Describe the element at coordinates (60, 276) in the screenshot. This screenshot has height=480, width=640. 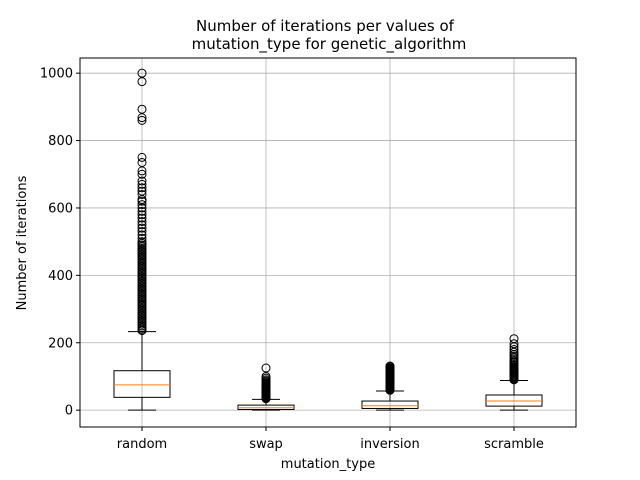
I see `y-tick-label: 400` at that location.